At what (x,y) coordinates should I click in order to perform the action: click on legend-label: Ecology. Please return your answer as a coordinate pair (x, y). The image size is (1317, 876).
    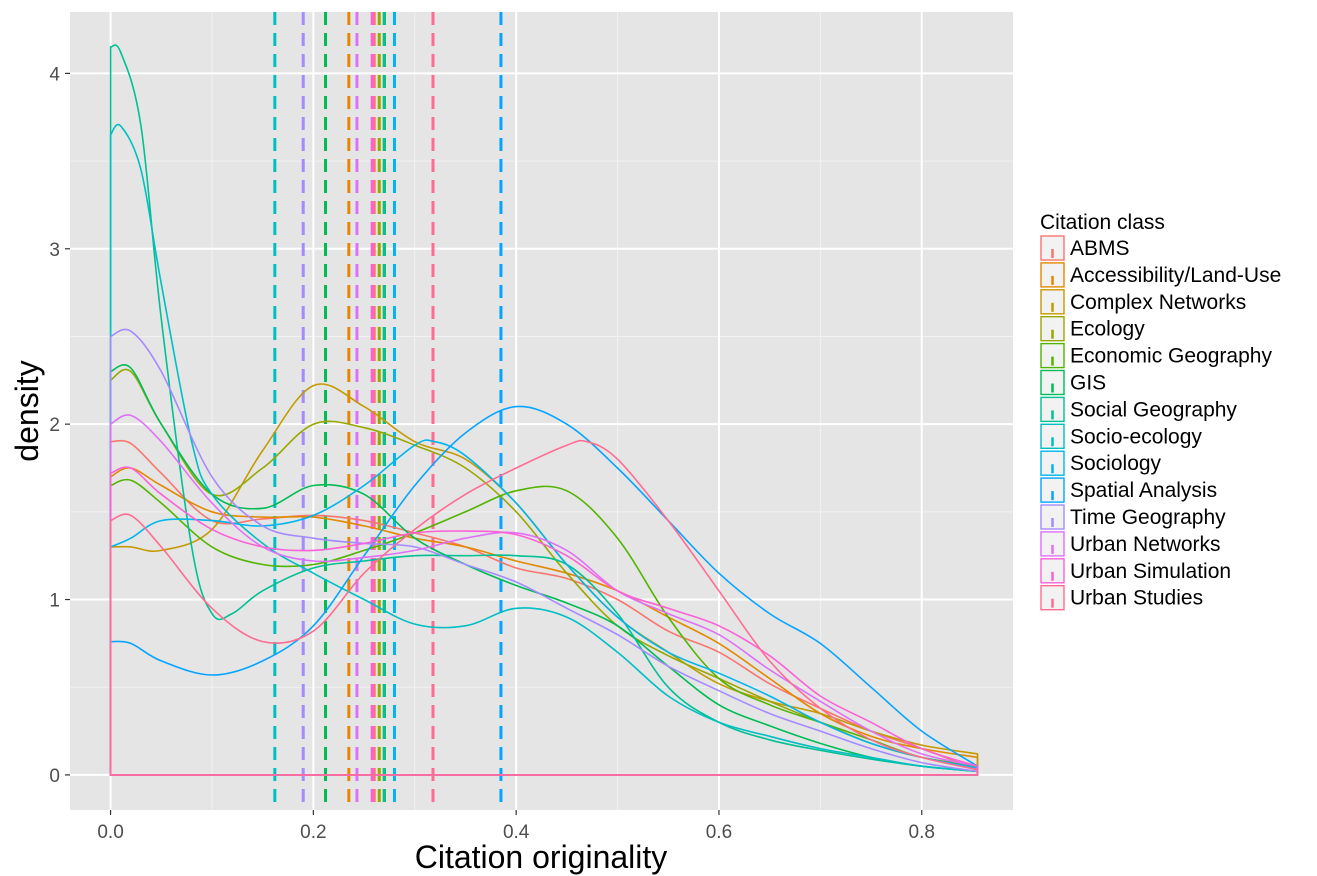
    Looking at the image, I should click on (1107, 329).